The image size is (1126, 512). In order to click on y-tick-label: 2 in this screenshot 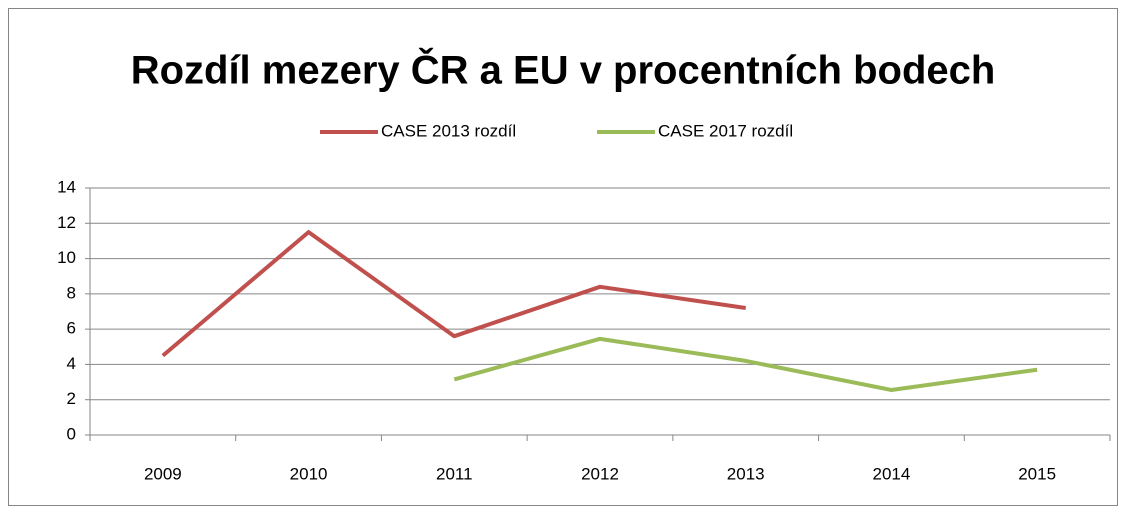, I will do `click(71, 398)`.